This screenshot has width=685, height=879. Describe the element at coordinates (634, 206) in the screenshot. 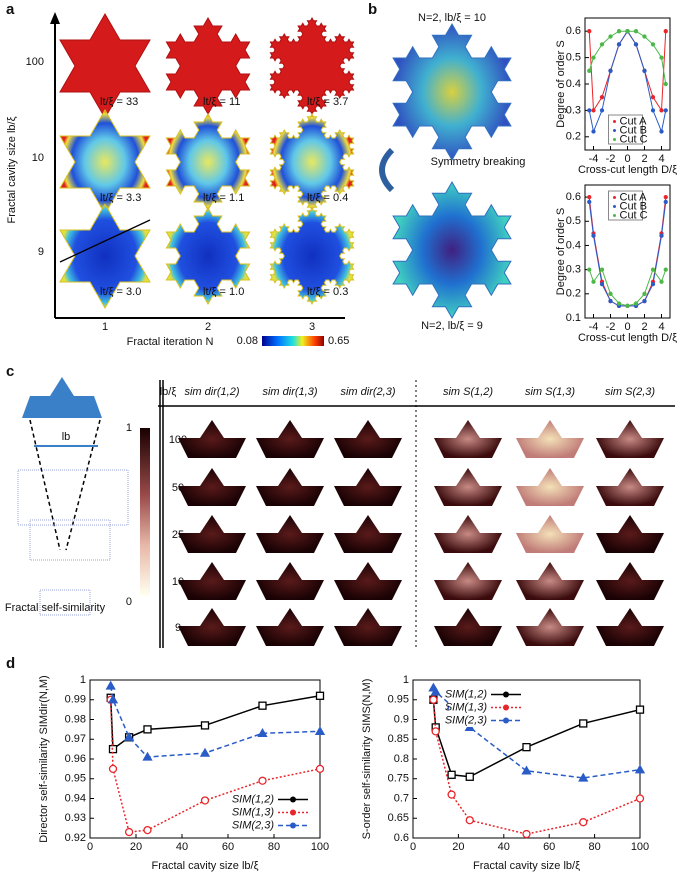

I see `legend-label: Cut B` at that location.